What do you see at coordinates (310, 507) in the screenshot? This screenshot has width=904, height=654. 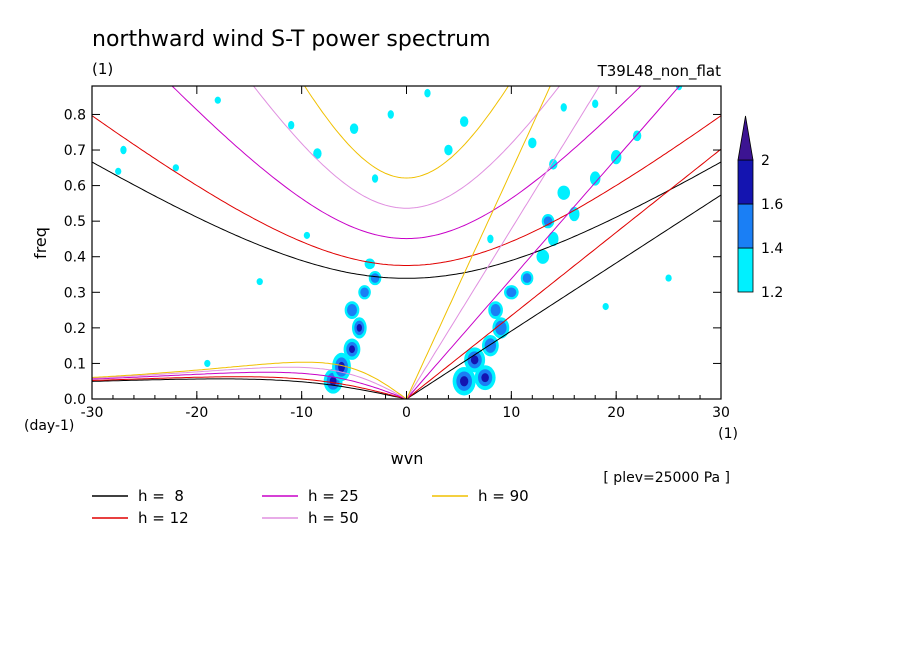 I see `legend: h = 8 h = 12 h = 25 h = 50 h = 90` at bounding box center [310, 507].